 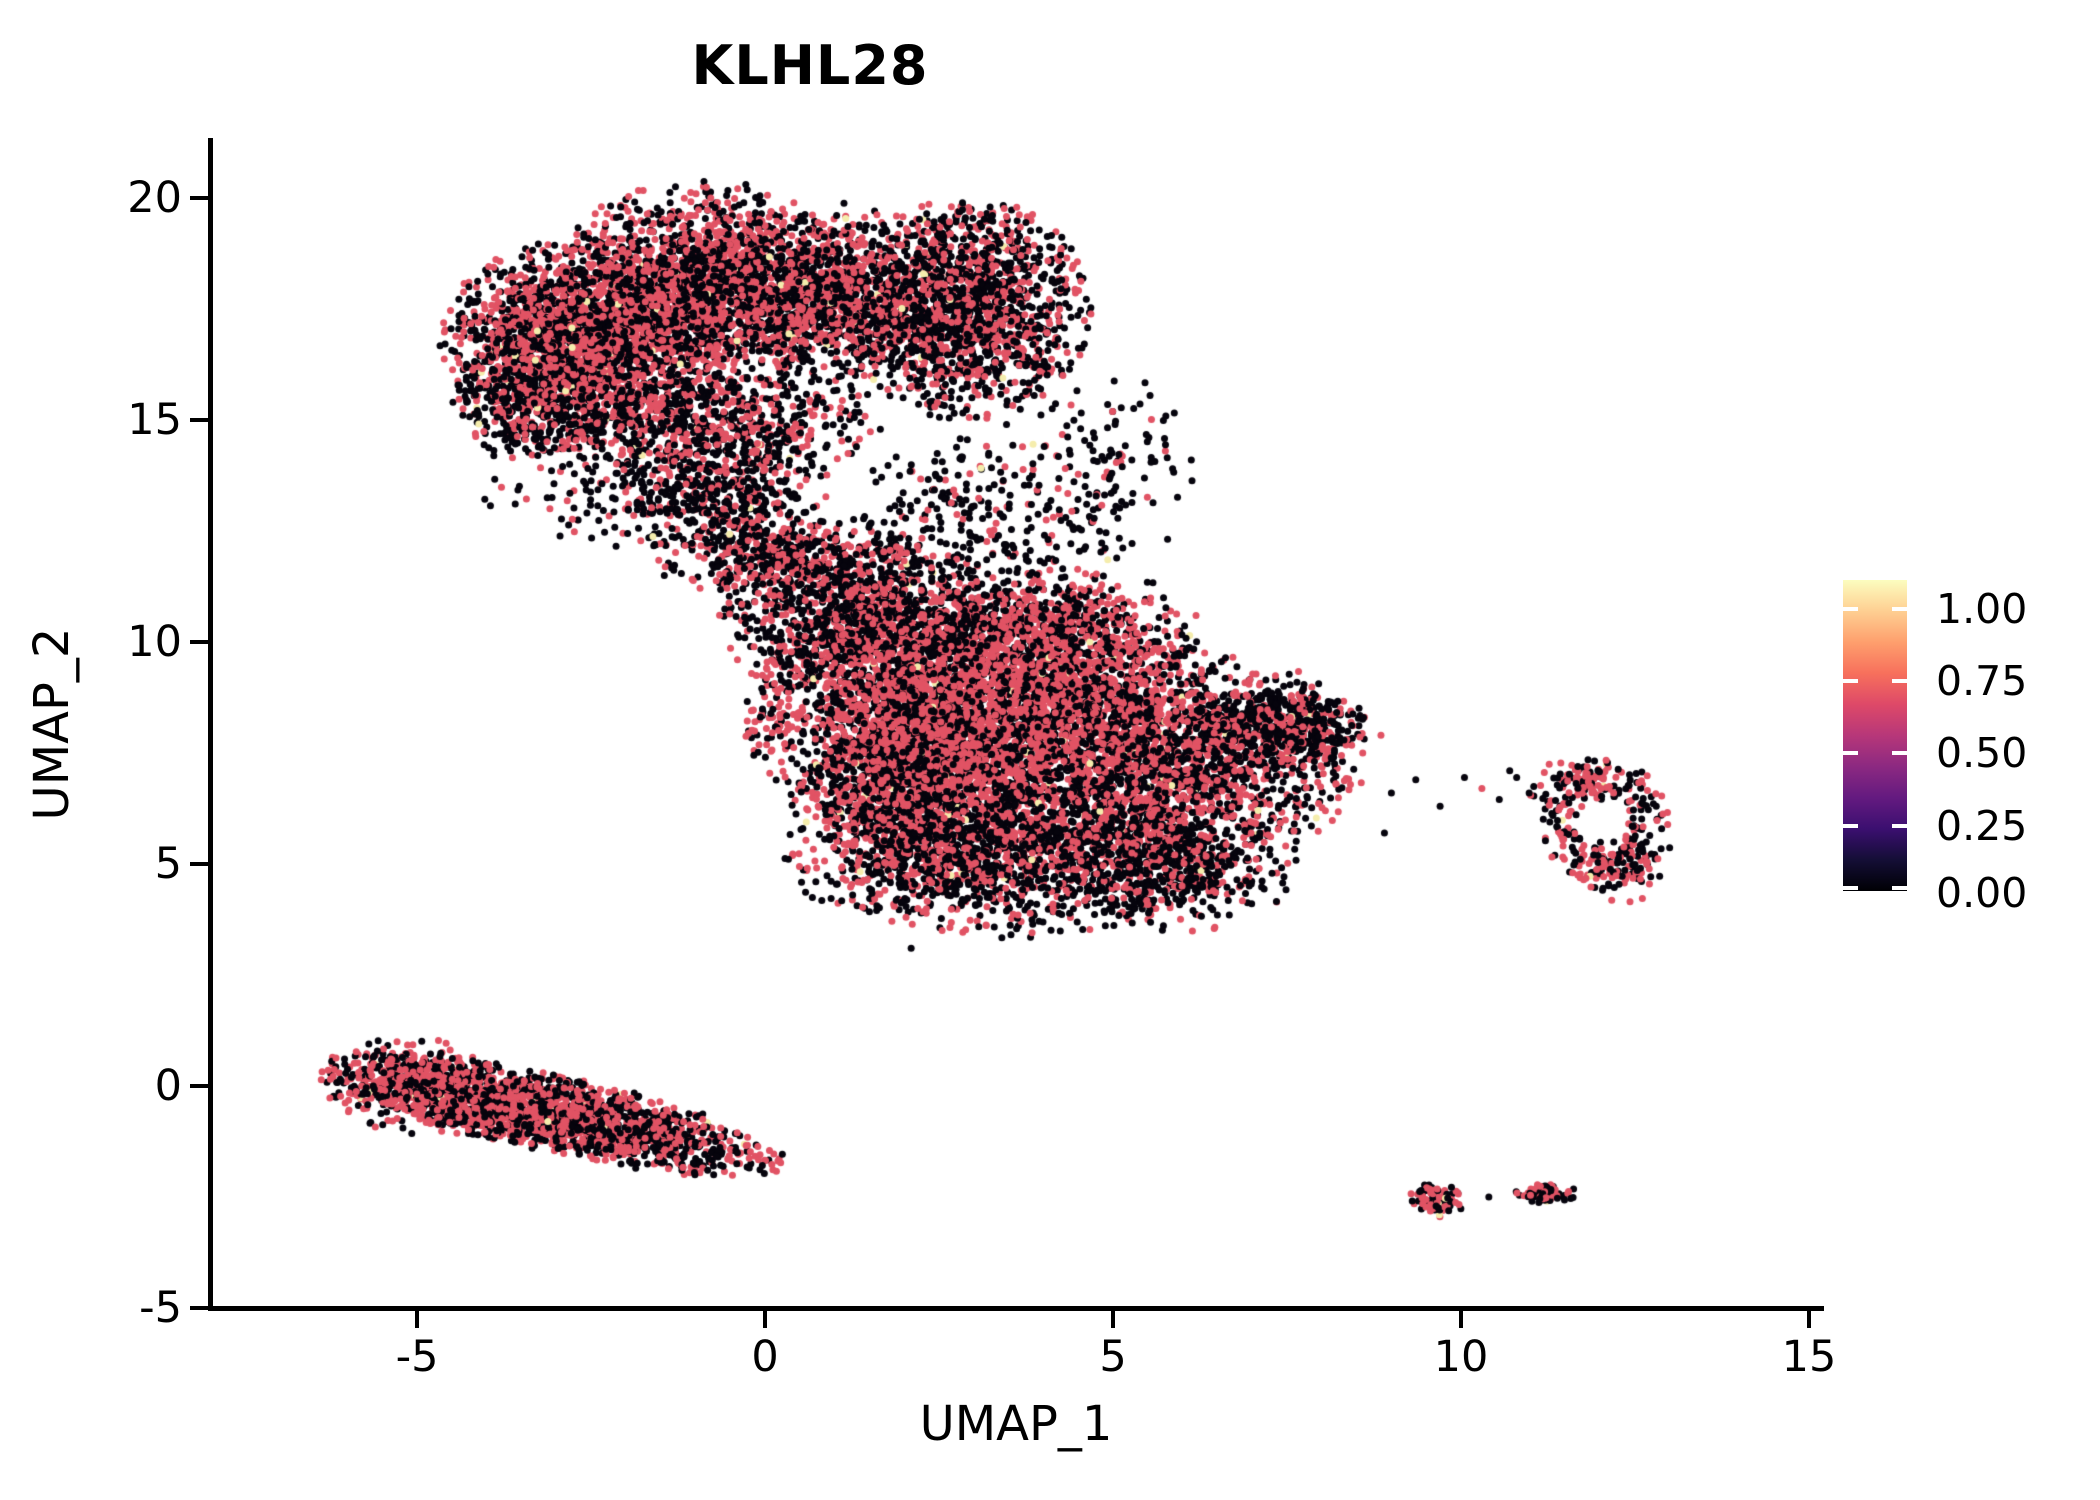 What do you see at coordinates (154, 642) in the screenshot?
I see `y-tick-label: 10` at bounding box center [154, 642].